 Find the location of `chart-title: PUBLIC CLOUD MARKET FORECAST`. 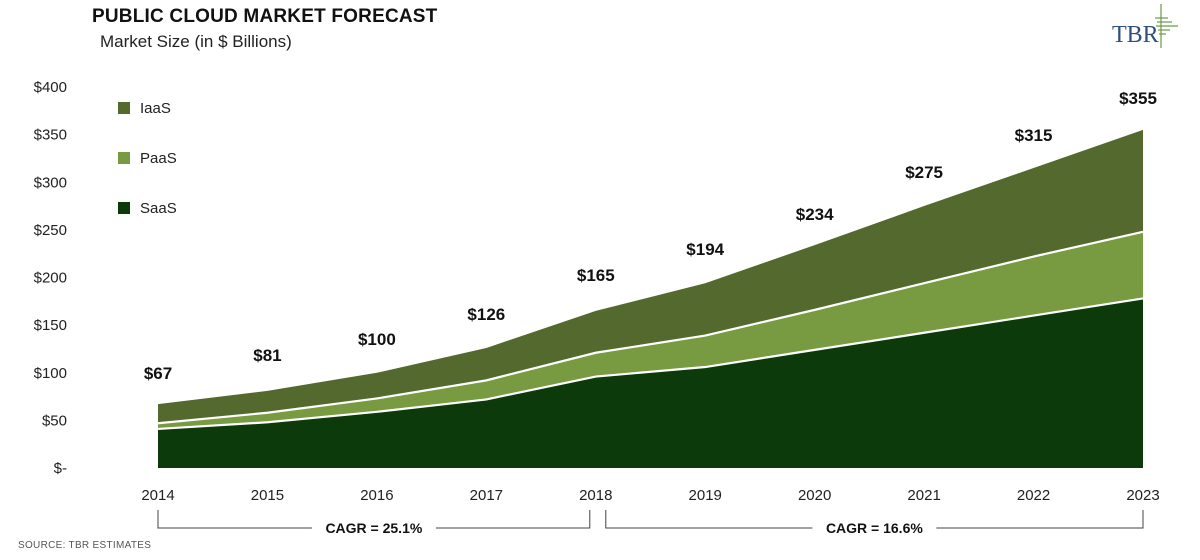

chart-title: PUBLIC CLOUD MARKET FORECAST is located at coordinates (265, 16).